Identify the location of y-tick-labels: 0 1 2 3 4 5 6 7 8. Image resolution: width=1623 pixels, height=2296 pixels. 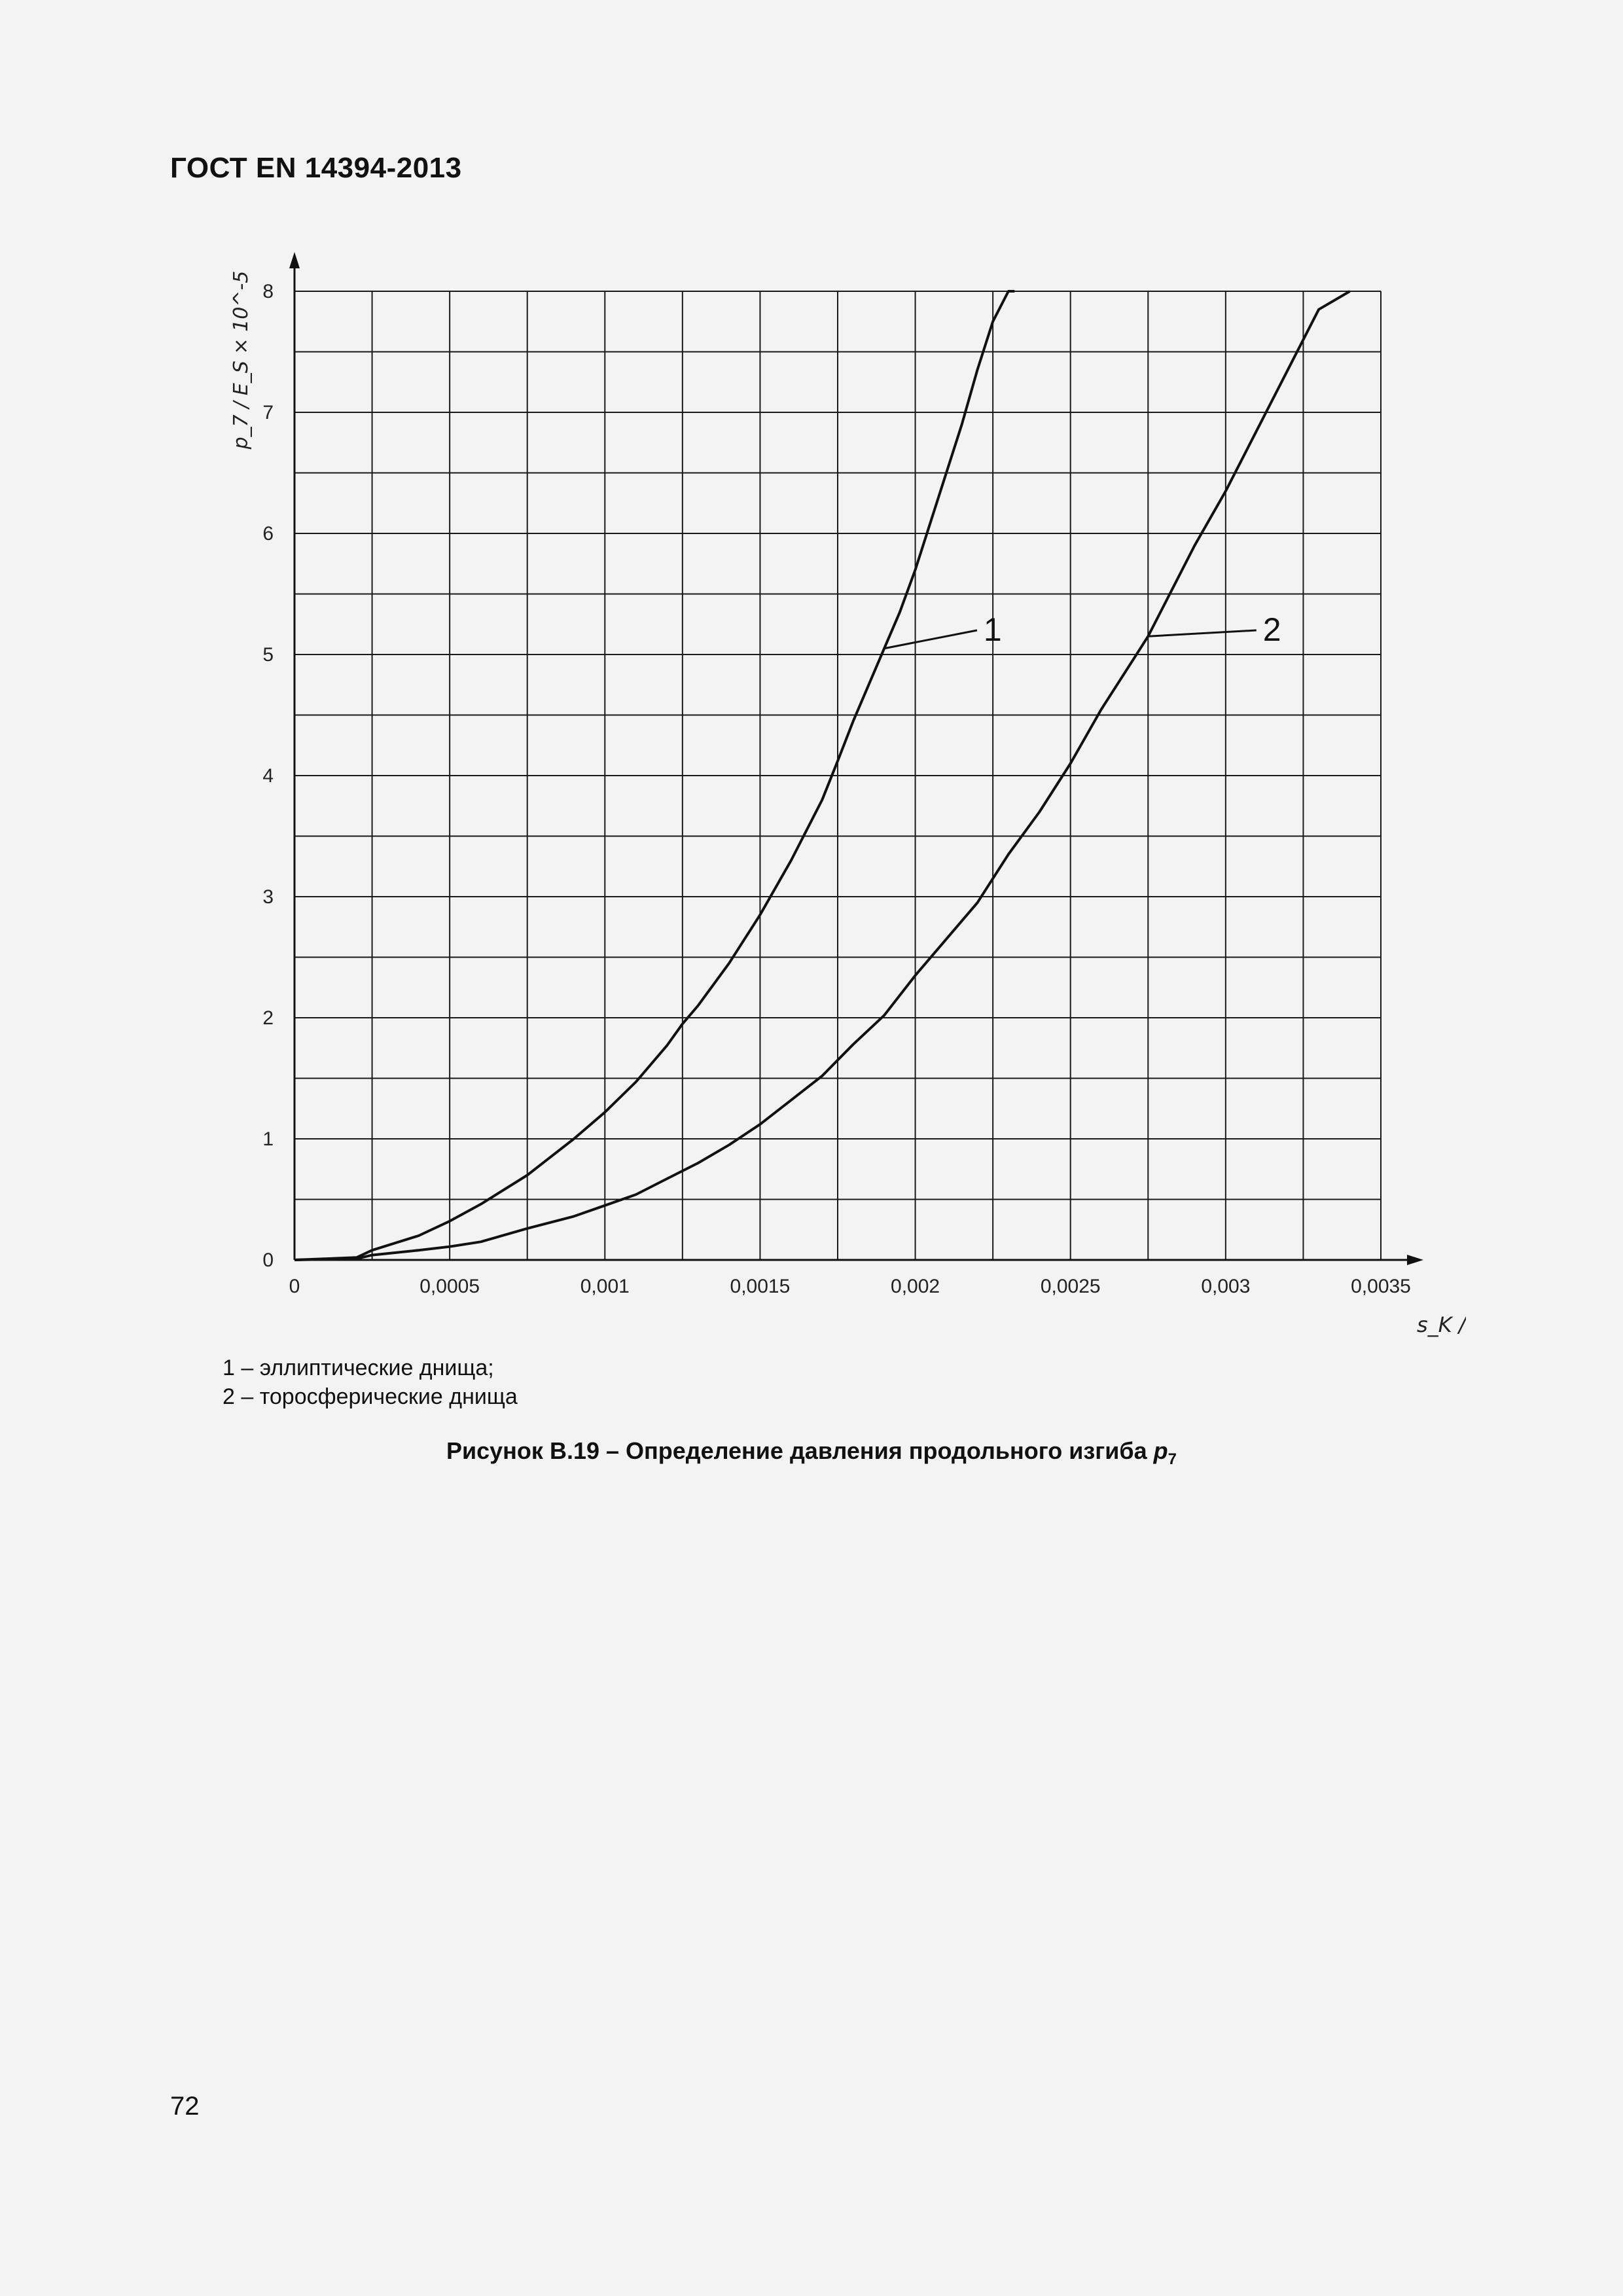
(268, 776).